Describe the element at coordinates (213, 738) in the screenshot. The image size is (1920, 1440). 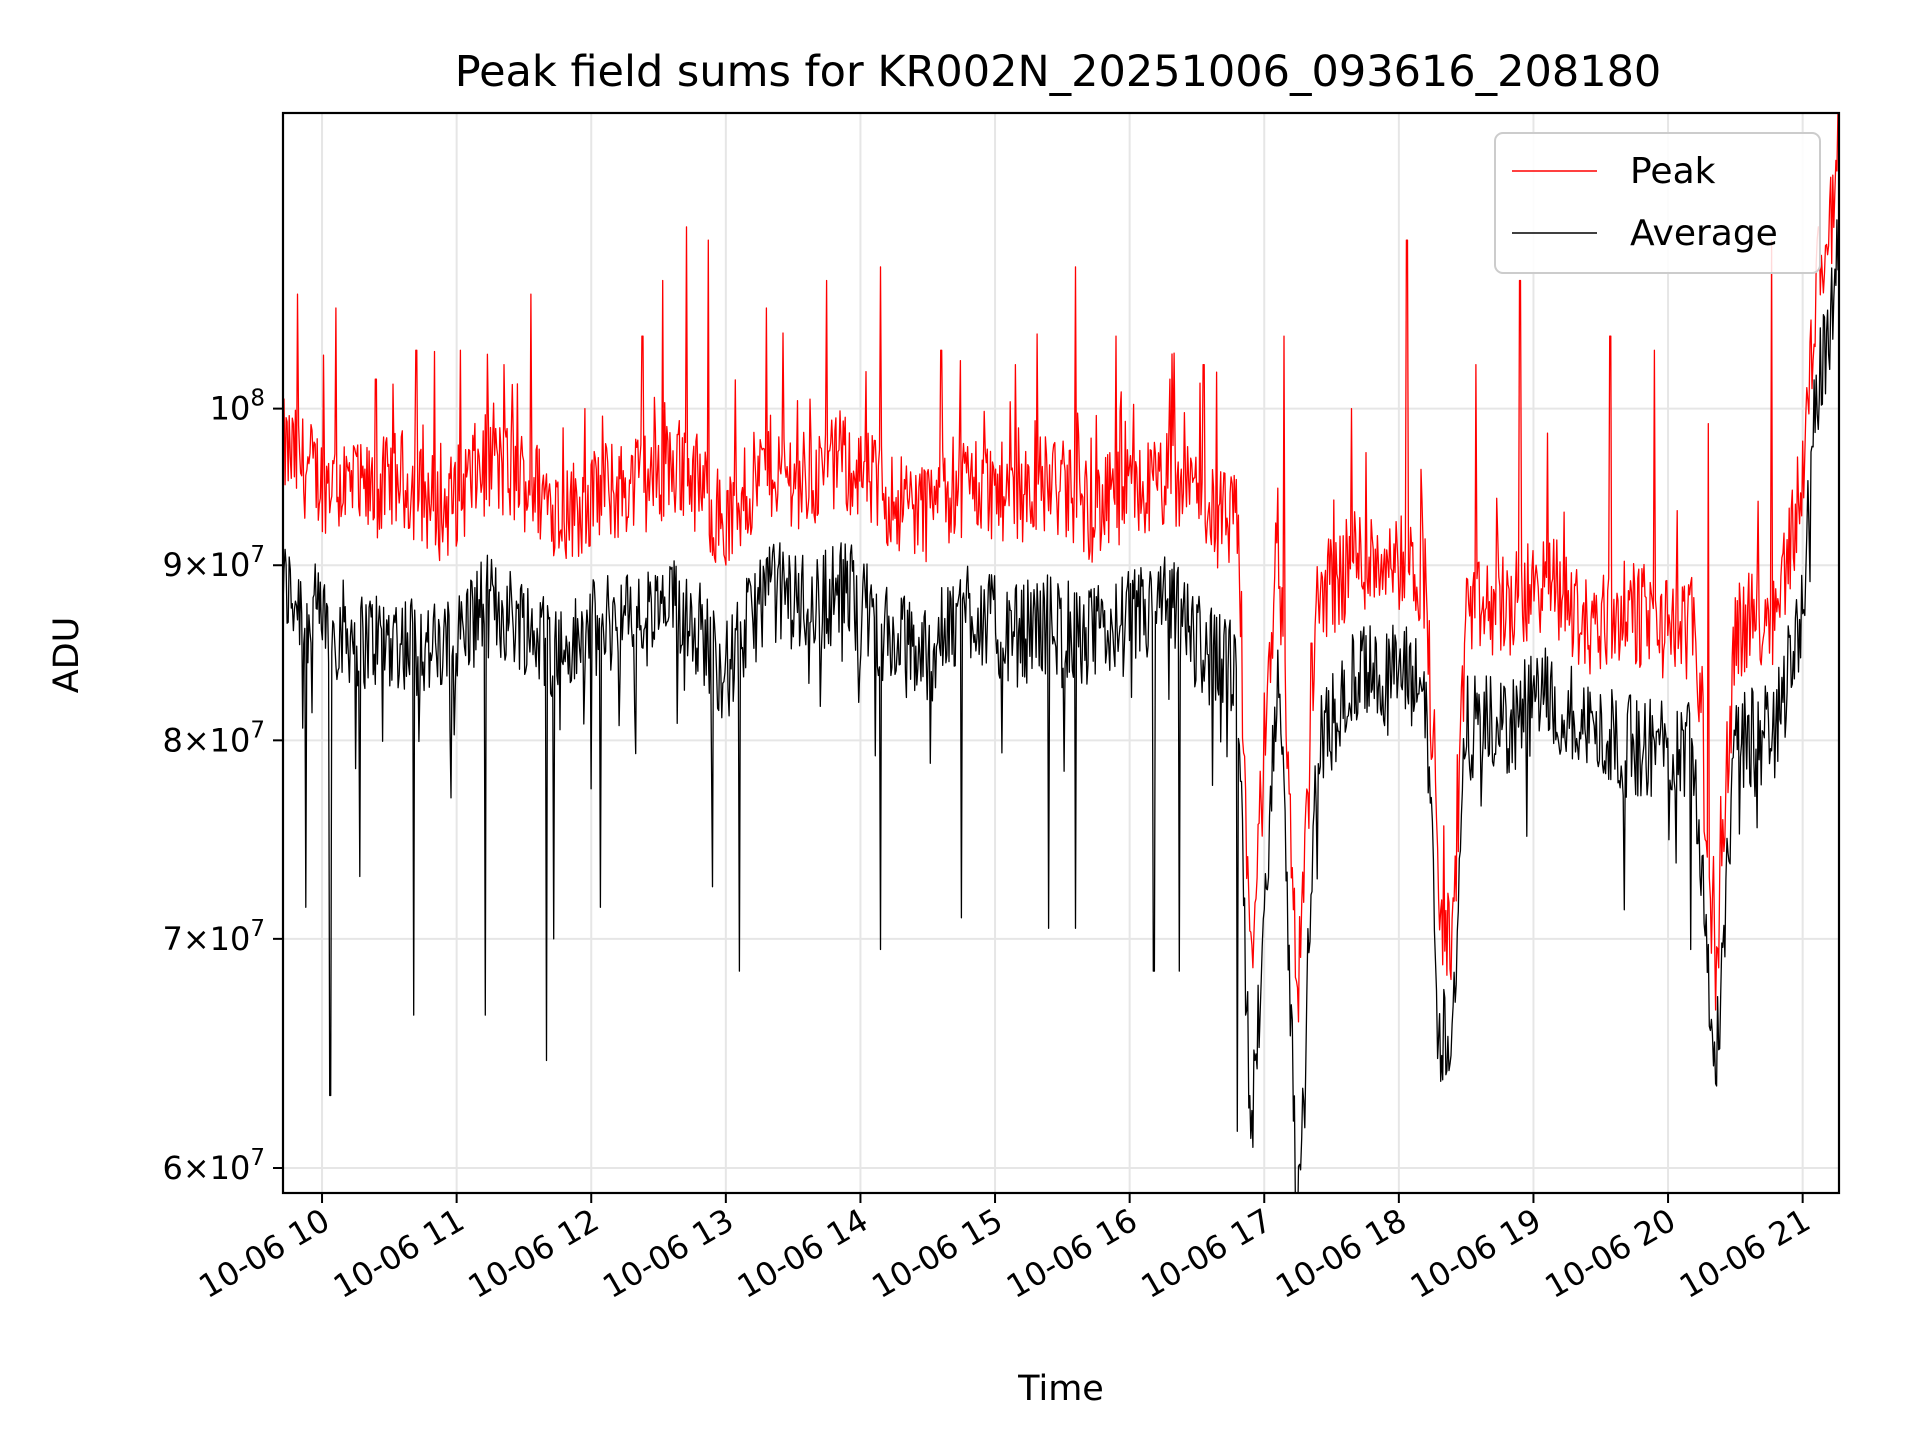
I see `y-tick-label: 8×107` at that location.